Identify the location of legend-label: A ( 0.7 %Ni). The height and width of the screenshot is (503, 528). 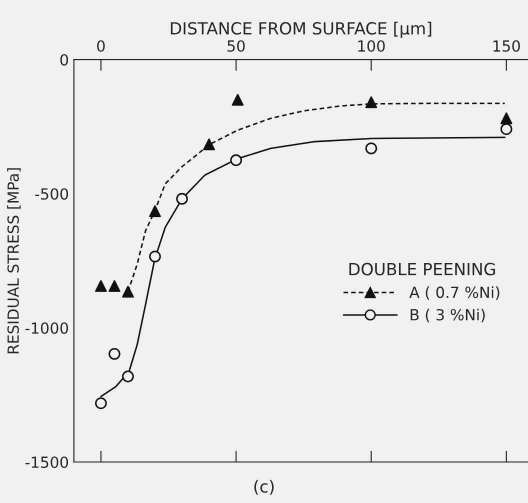
(454, 293).